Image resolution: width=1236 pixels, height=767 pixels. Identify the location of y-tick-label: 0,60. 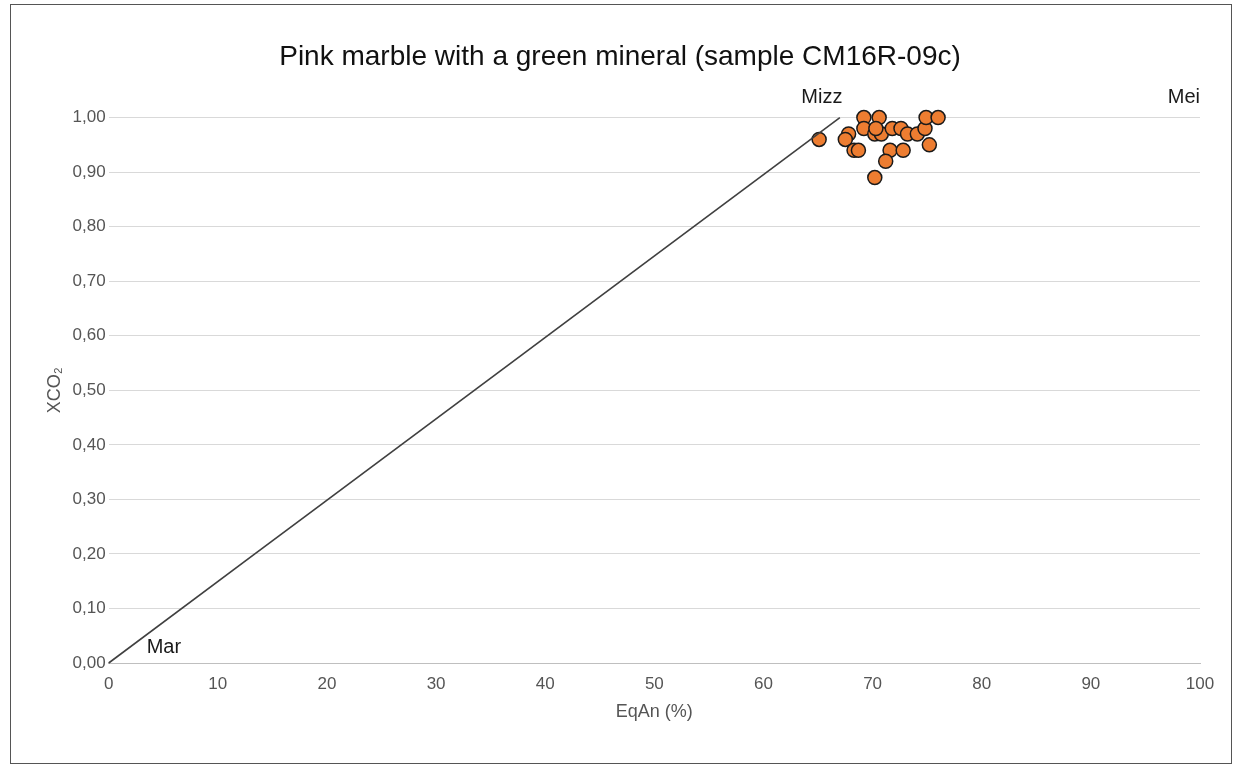
(89, 335).